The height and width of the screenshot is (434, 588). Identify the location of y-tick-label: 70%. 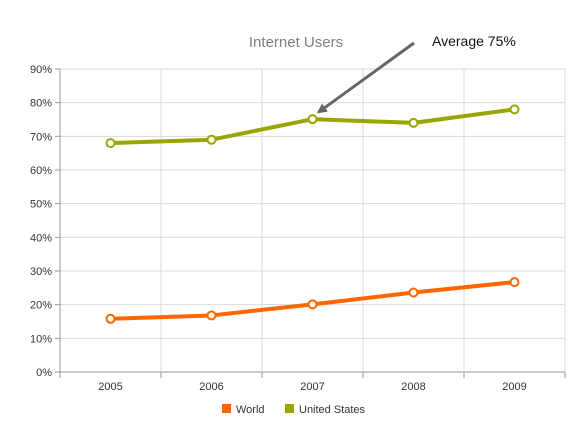
(41, 137).